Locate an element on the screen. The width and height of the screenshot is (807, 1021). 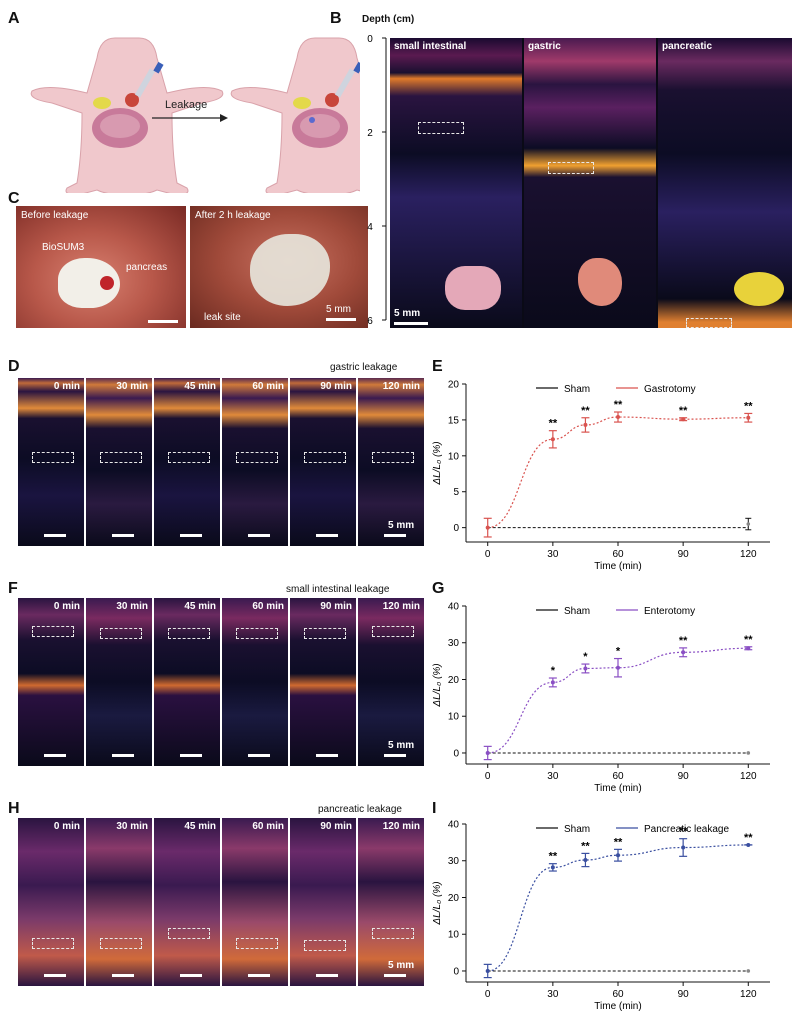
depth-axis: 0 2 4 6 is located at coordinates (377, 180).